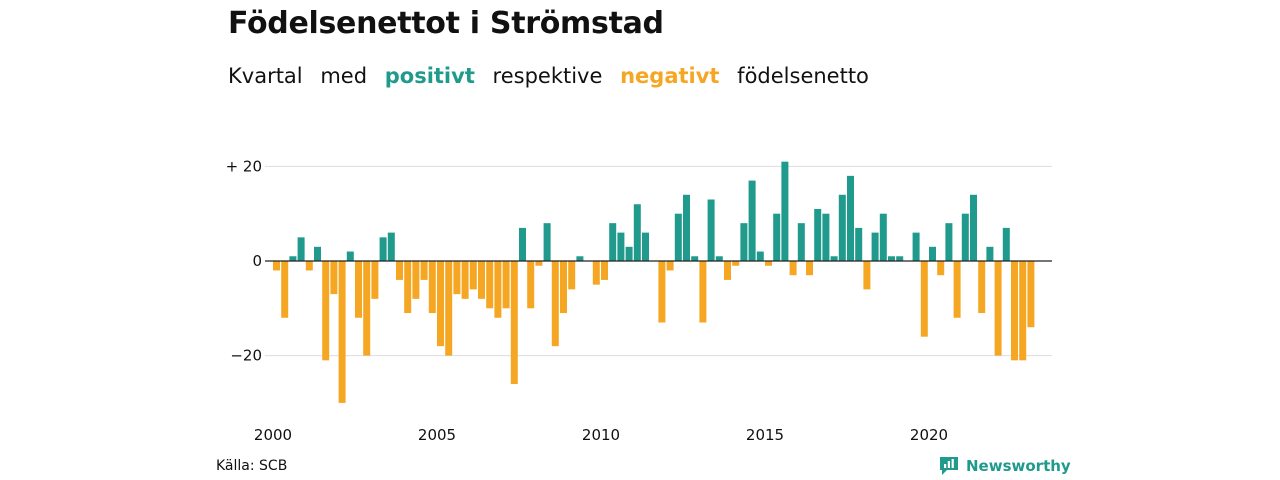 The height and width of the screenshot is (480, 1280). What do you see at coordinates (601, 435) in the screenshot?
I see `x-tick-label: 2010` at bounding box center [601, 435].